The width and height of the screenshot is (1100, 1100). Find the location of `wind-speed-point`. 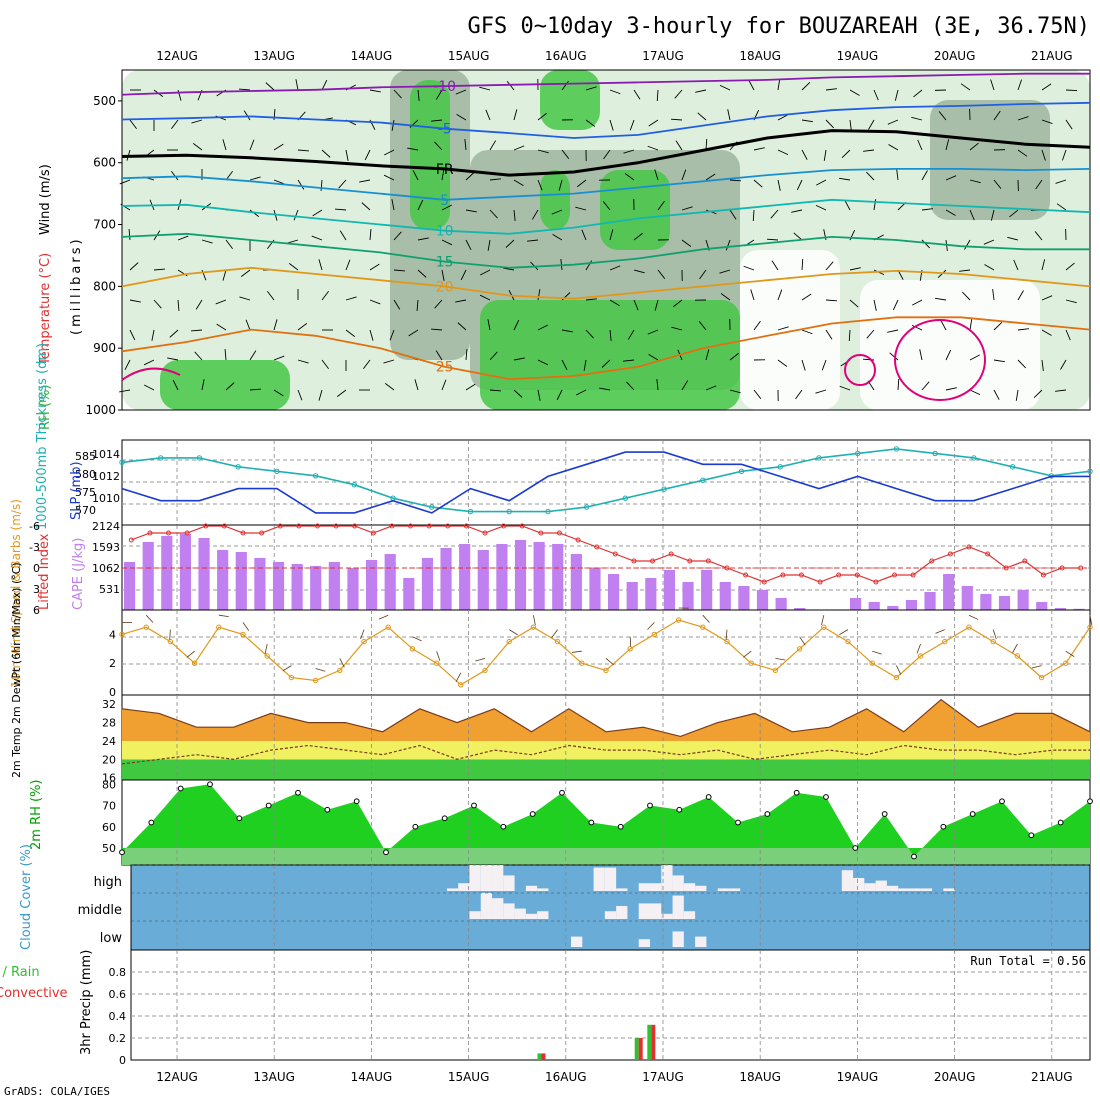

wind-speed-point is located at coordinates (654, 634).